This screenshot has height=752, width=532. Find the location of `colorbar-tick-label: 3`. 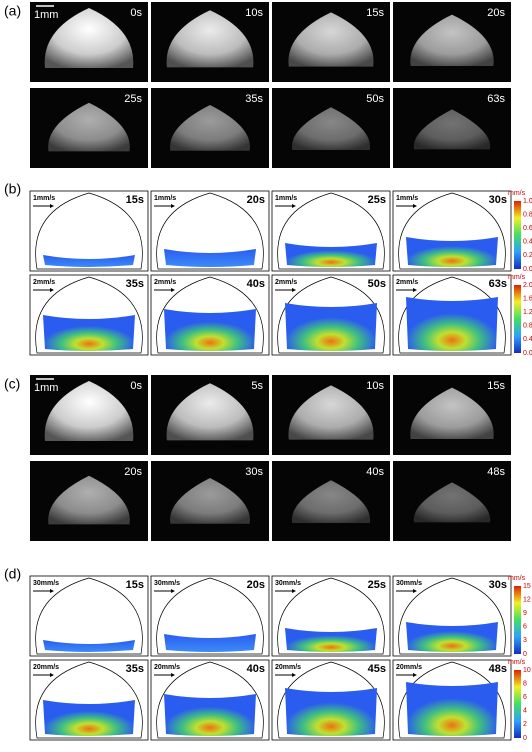

colorbar-tick-label: 3 is located at coordinates (525, 640).